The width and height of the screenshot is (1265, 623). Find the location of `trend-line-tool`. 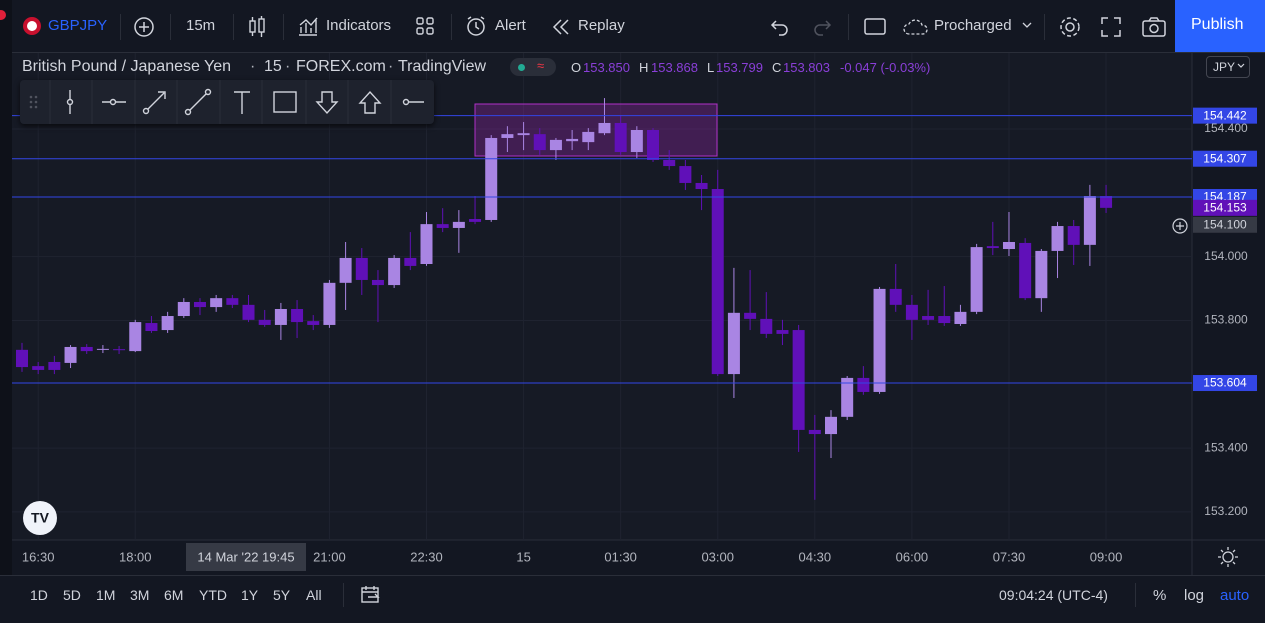

trend-line-tool is located at coordinates (198, 102).